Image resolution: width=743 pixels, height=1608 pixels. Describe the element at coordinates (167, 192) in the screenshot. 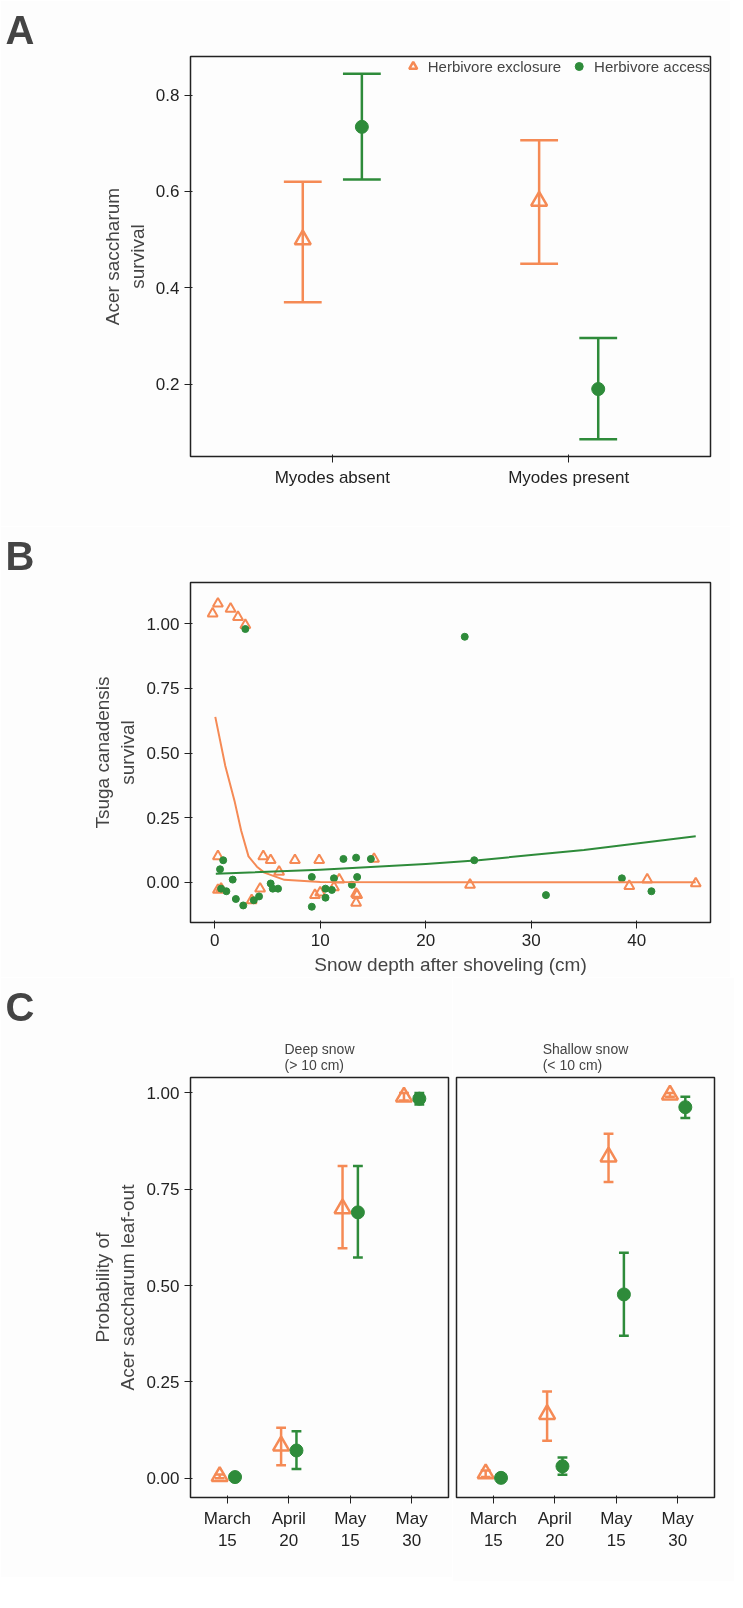

I see `y-tick-label: 0.6` at that location.